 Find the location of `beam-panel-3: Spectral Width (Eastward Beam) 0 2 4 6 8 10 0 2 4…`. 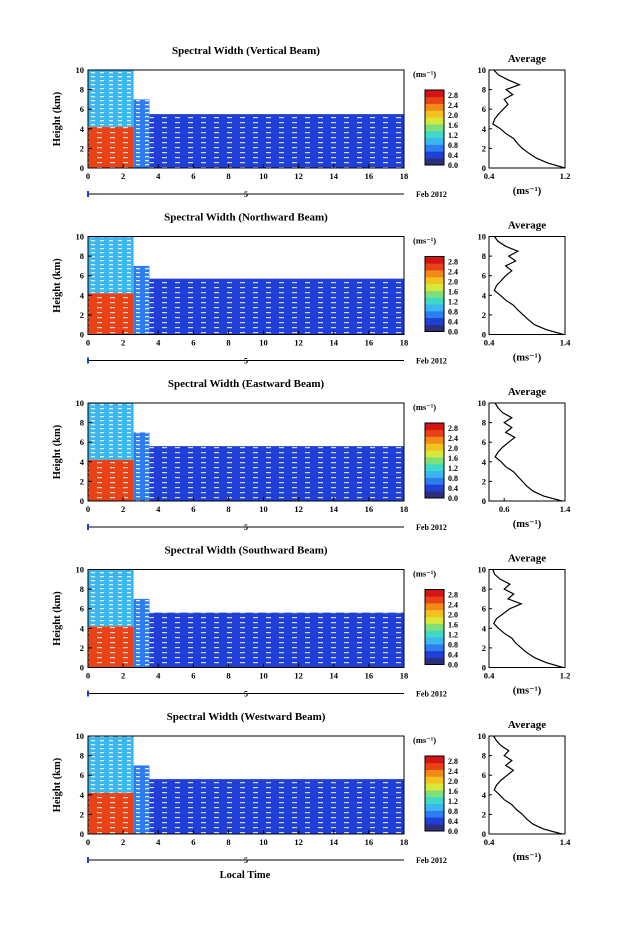

beam-panel-3: Spectral Width (Eastward Beam) 0 2 4 6 8 10 0 2 4… is located at coordinates (311, 455).